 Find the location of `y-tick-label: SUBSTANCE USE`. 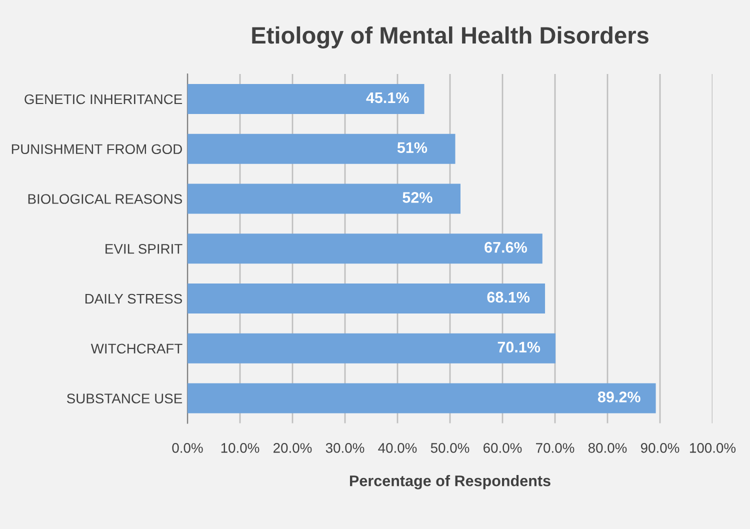

y-tick-label: SUBSTANCE USE is located at coordinates (124, 399).